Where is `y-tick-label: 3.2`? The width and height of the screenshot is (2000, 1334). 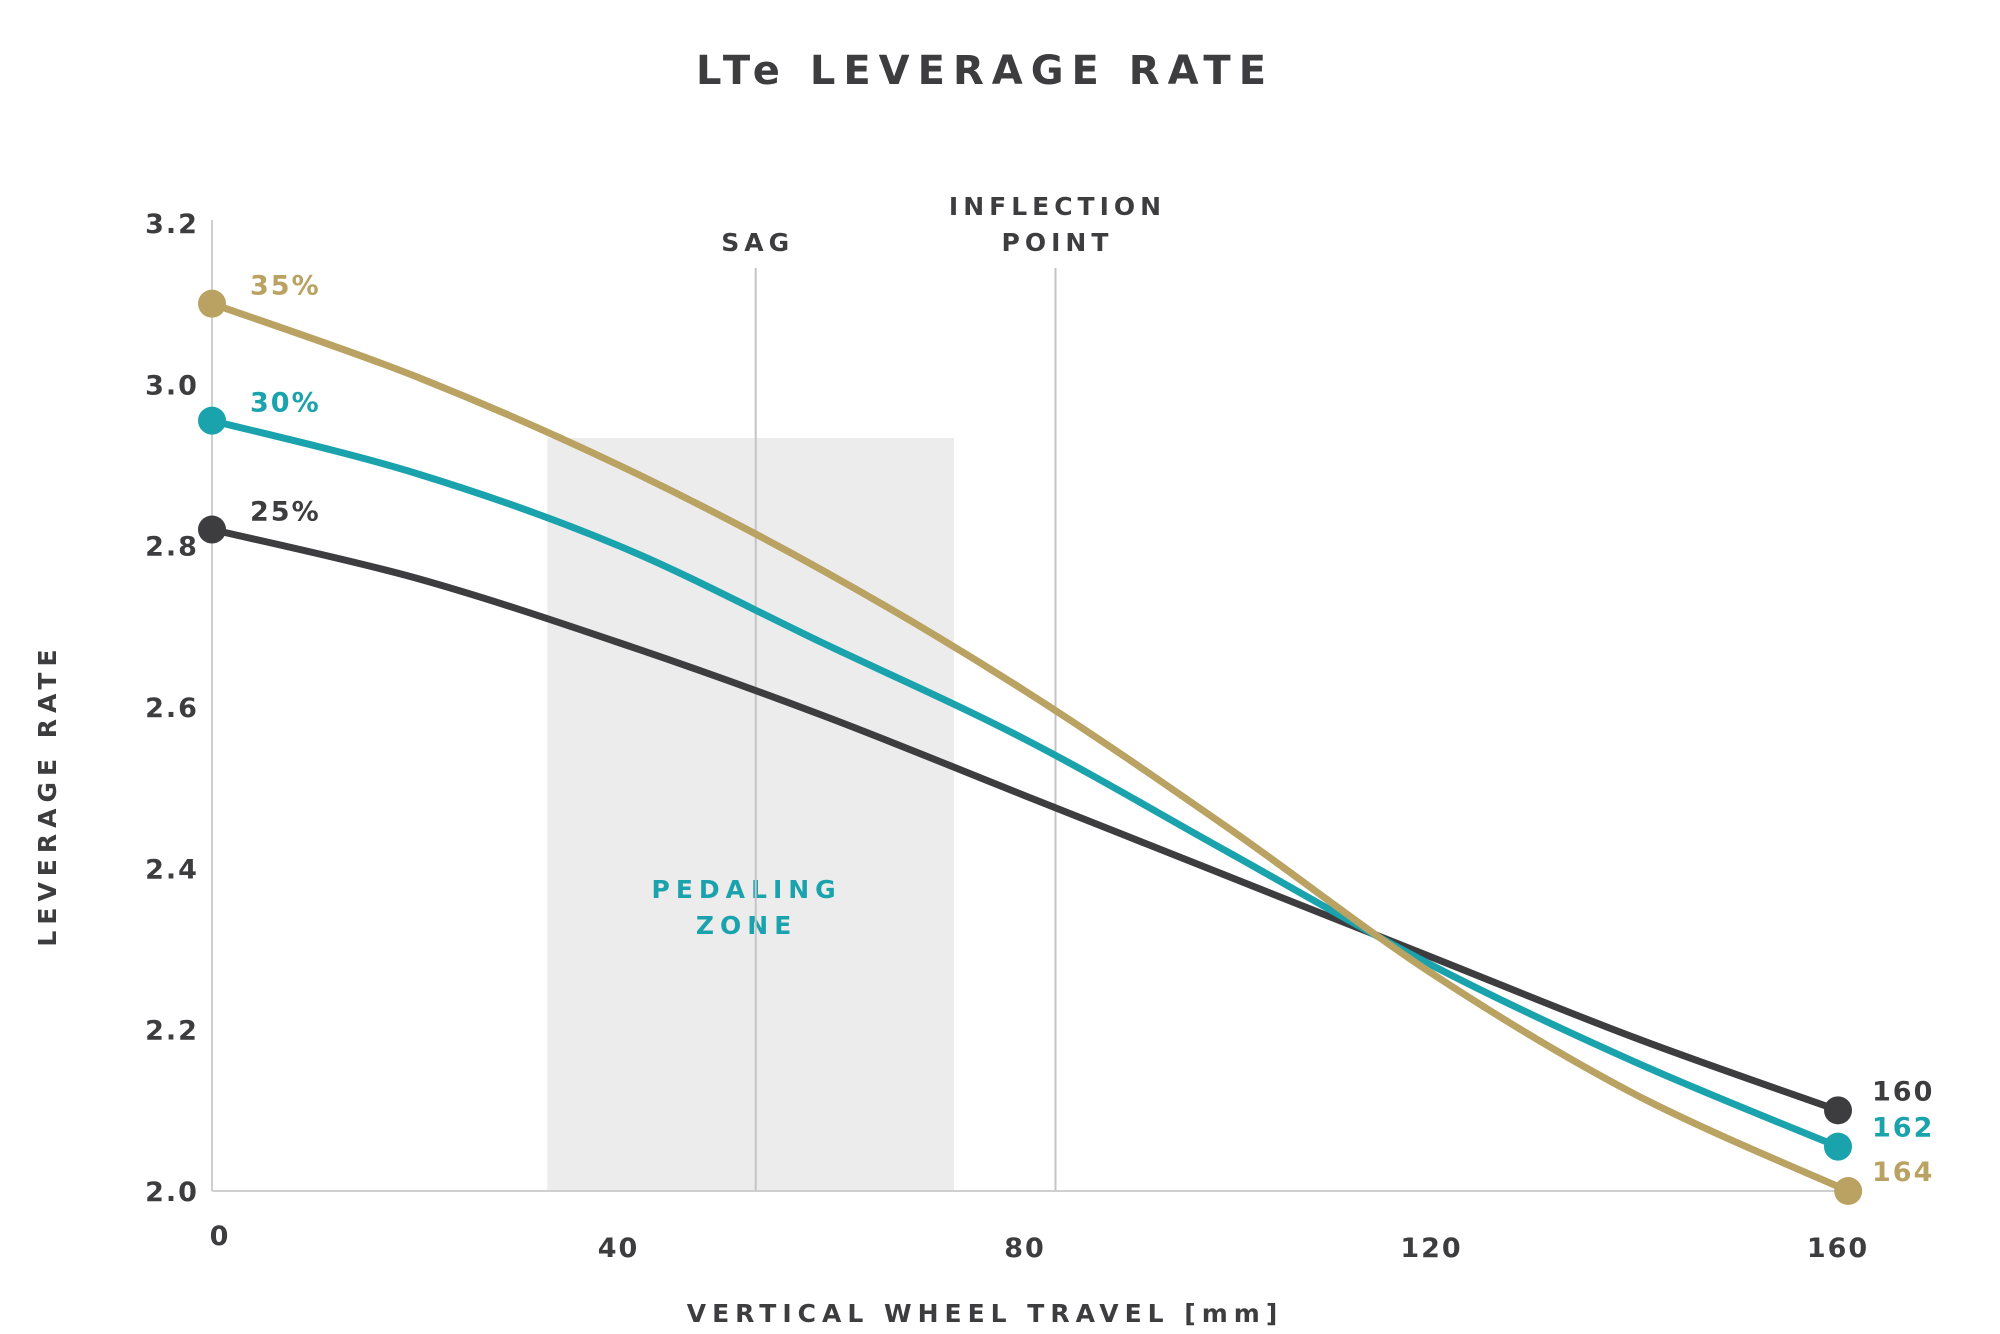
y-tick-label: 3.2 is located at coordinates (172, 224).